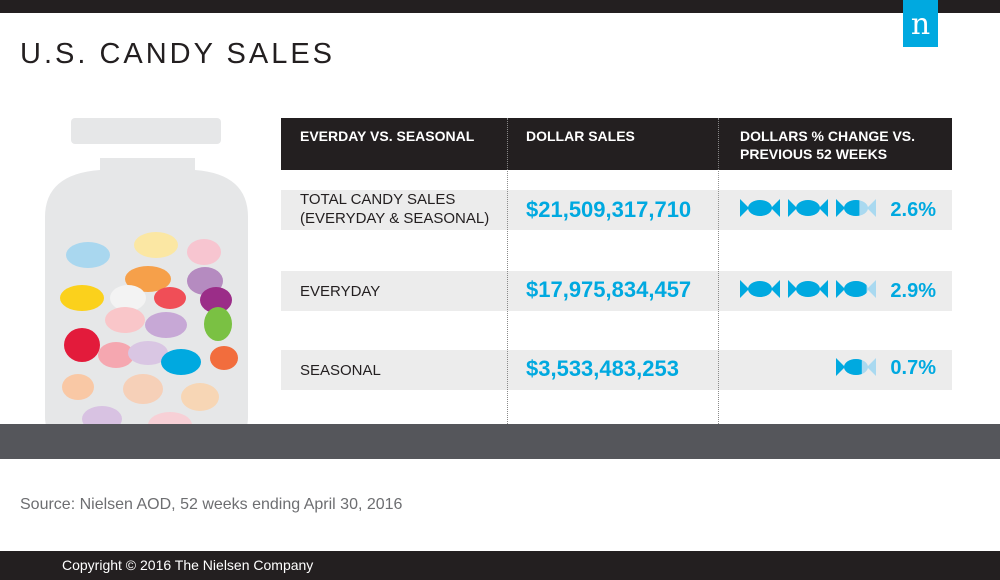 The image size is (1000, 580). Describe the element at coordinates (602, 368) in the screenshot. I see `dollar-sales-seasonal: $3,533,483,253` at that location.